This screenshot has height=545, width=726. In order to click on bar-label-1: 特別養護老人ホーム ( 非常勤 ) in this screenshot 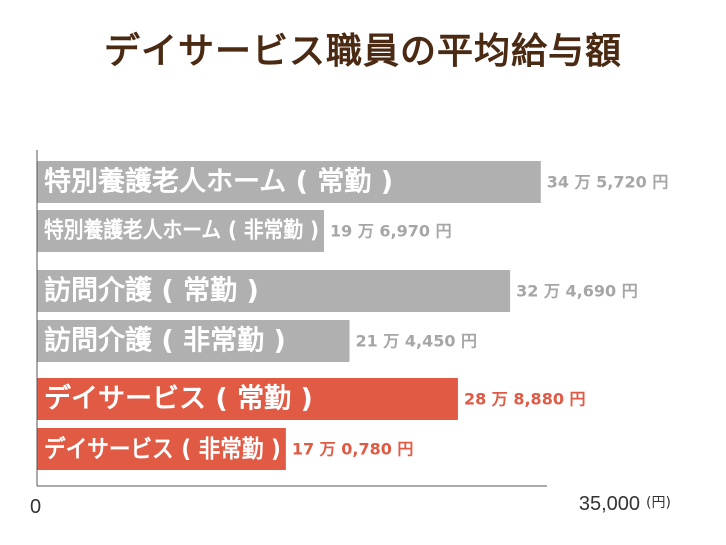, I will do `click(181, 231)`.